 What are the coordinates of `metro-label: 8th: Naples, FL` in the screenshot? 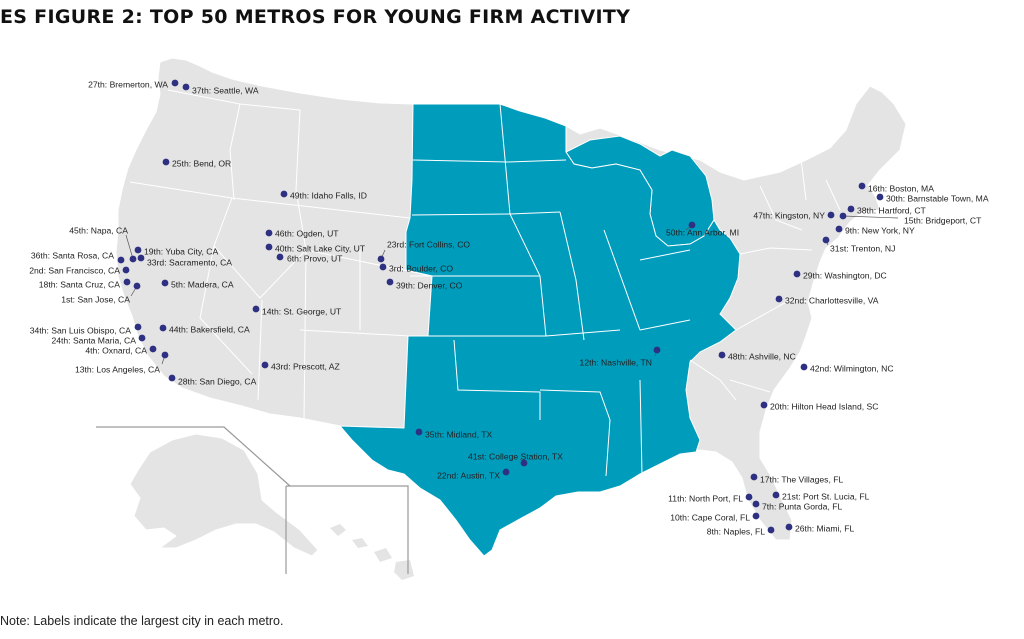 It's located at (736, 531).